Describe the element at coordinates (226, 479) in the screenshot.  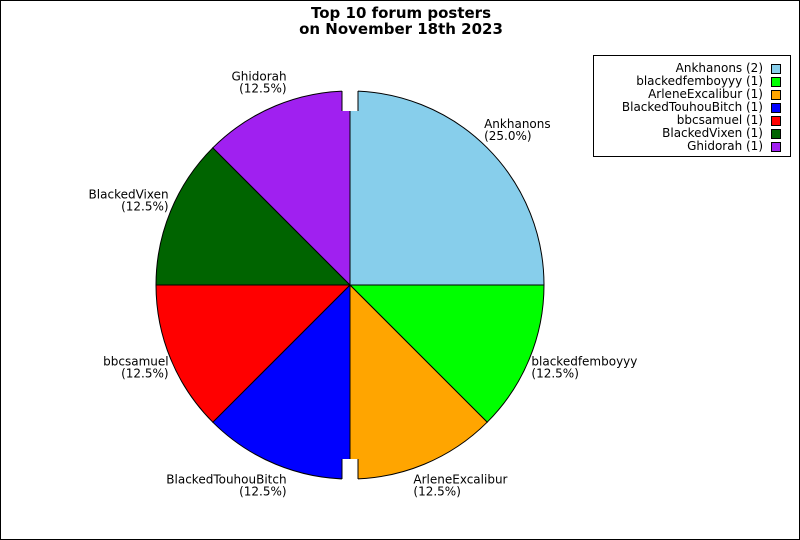
I see `slice-label-blackedtouhoubitch: BlackedTouhouBitch` at that location.